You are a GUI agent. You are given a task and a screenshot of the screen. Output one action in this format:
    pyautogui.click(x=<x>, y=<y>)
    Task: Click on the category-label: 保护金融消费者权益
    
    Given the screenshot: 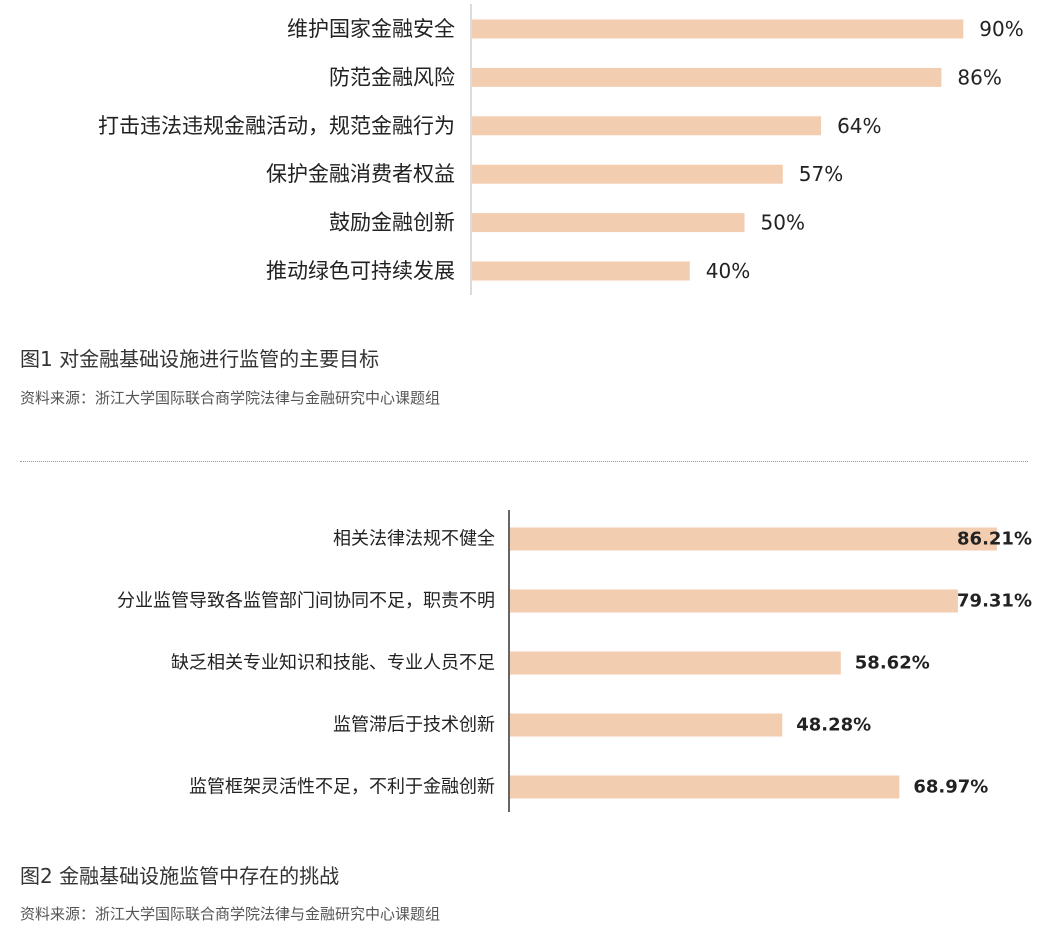 What is the action you would take?
    pyautogui.click(x=360, y=174)
    